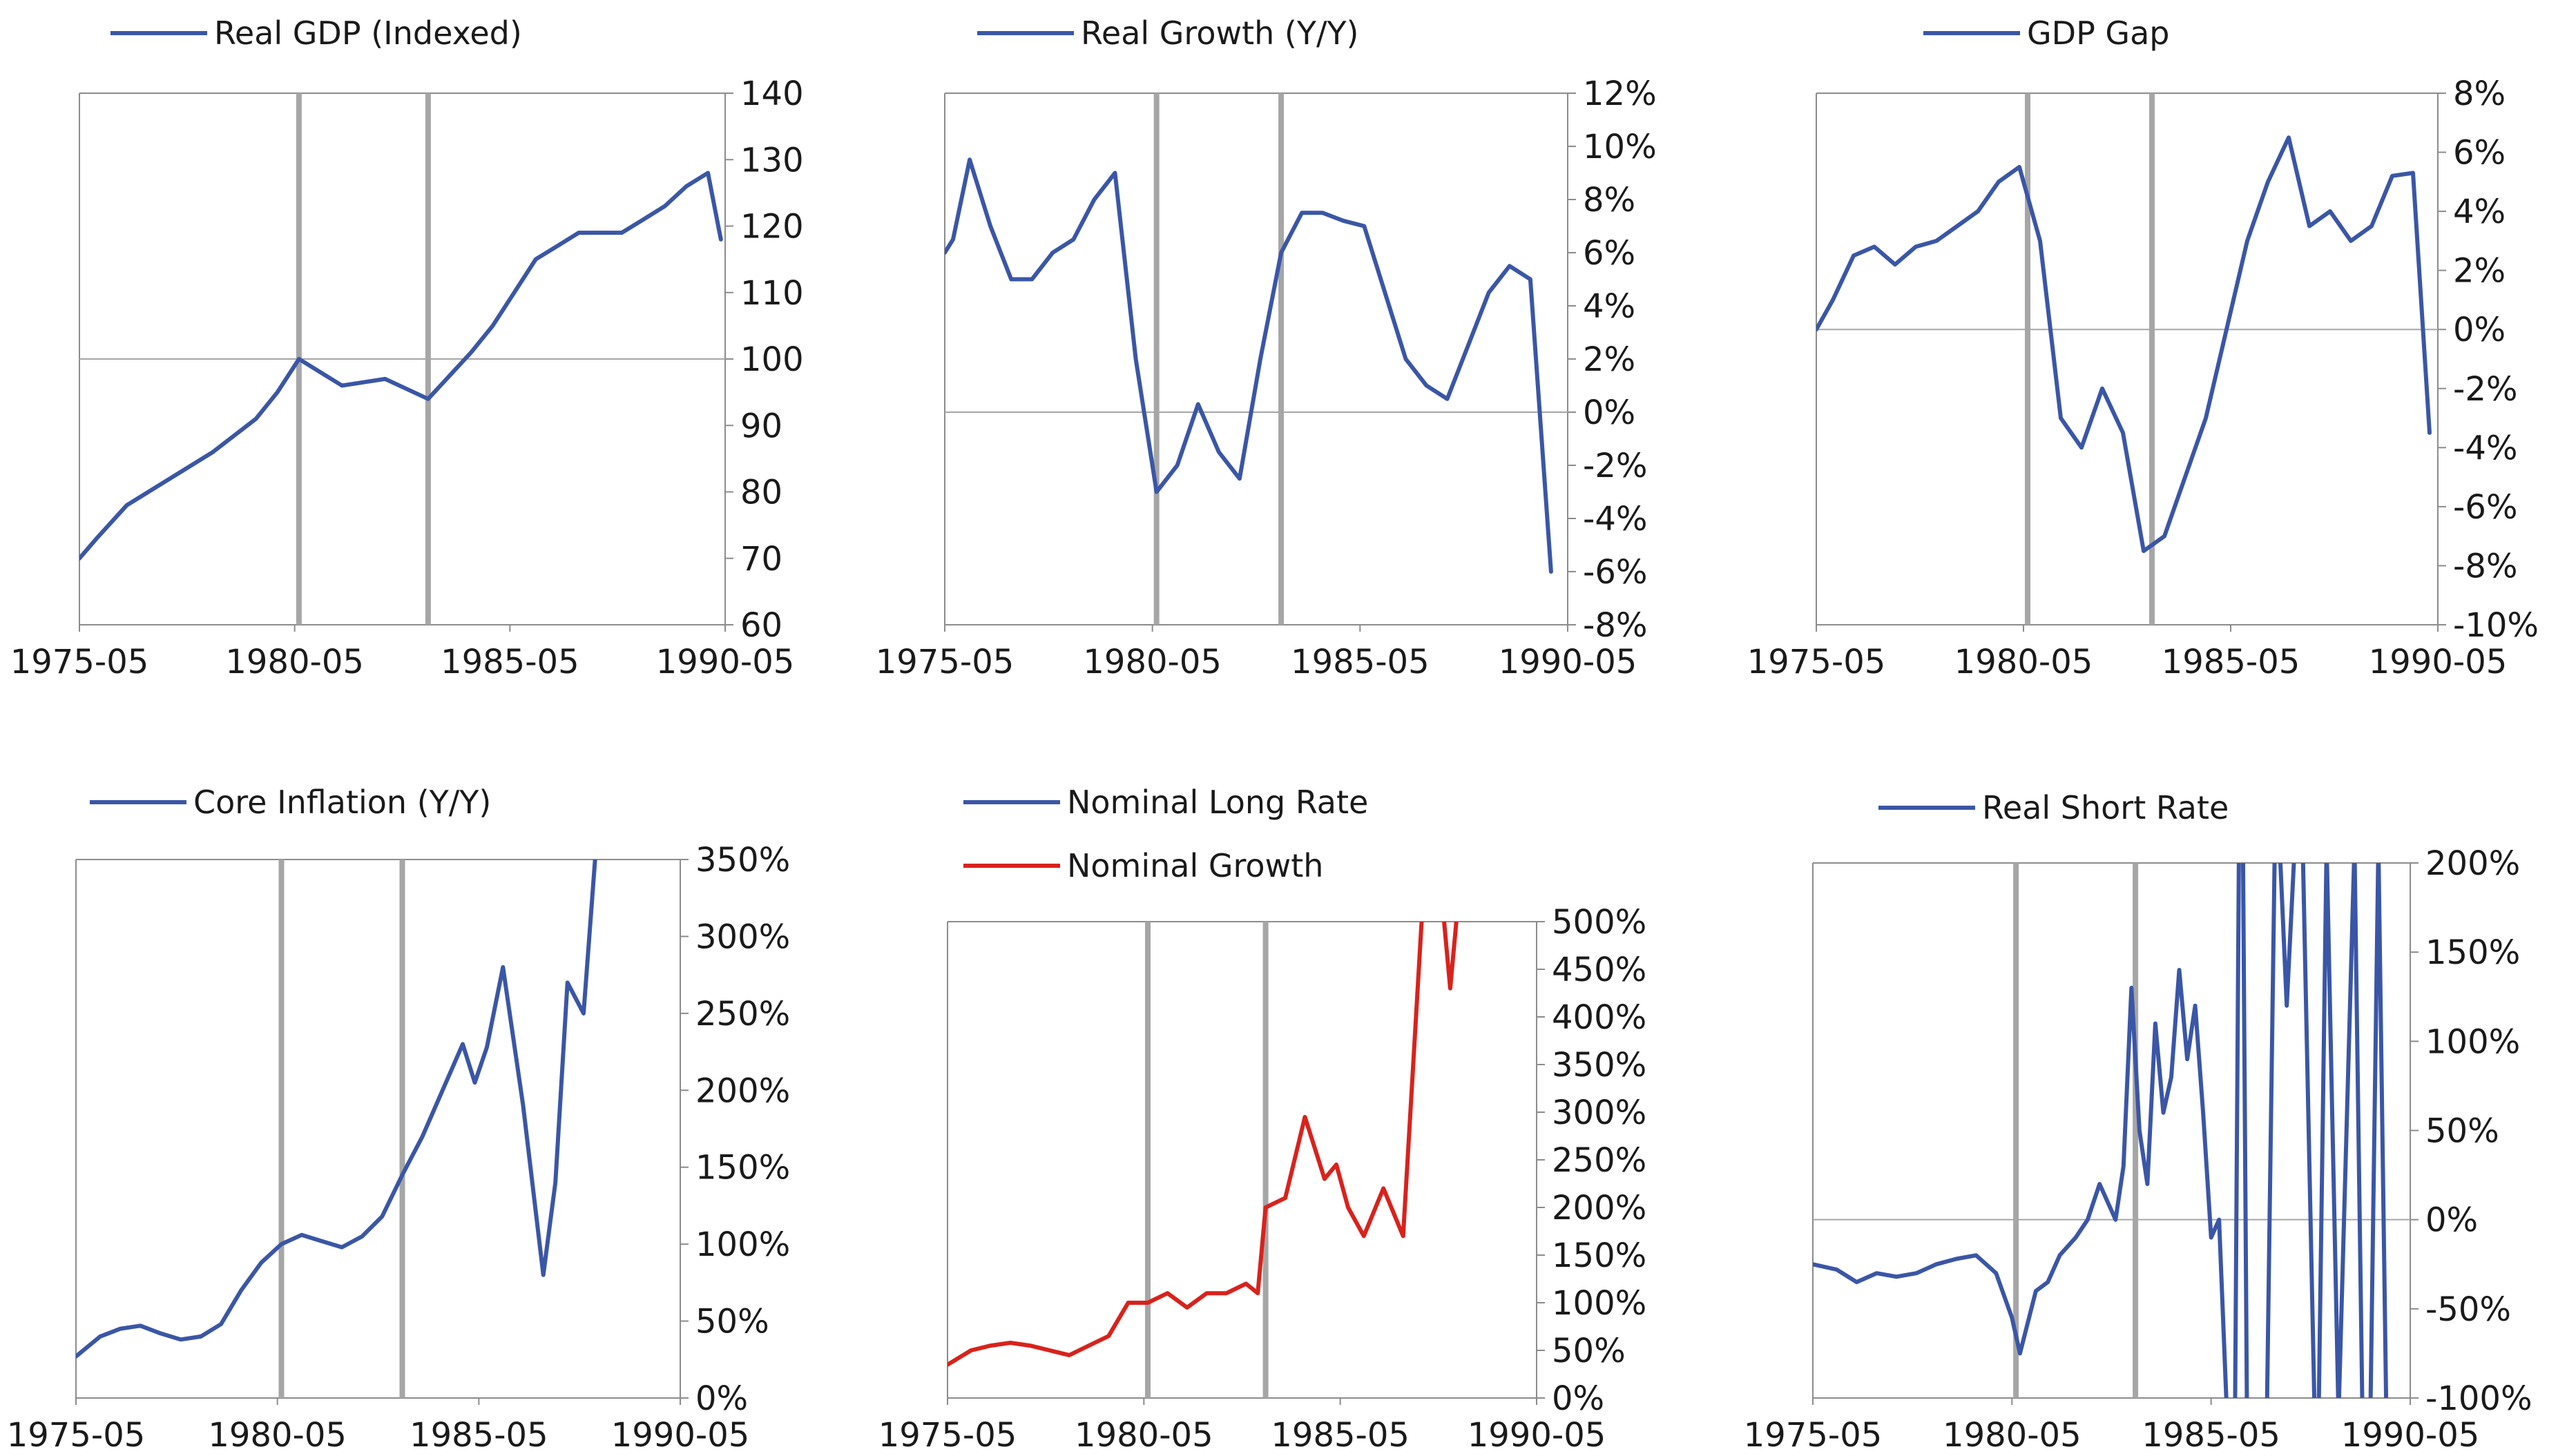 This screenshot has height=1456, width=2567. Describe the element at coordinates (2468, 1309) in the screenshot. I see `y-tick-label: -50%` at that location.